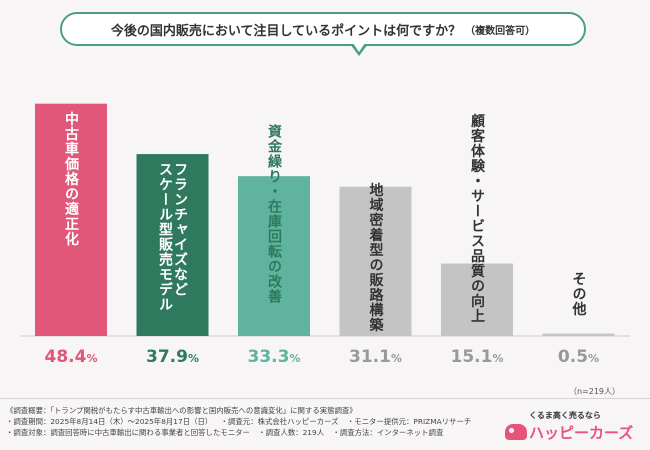 The image size is (650, 450). Describe the element at coordinates (516, 432) in the screenshot. I see `car-mascot-icon` at that location.